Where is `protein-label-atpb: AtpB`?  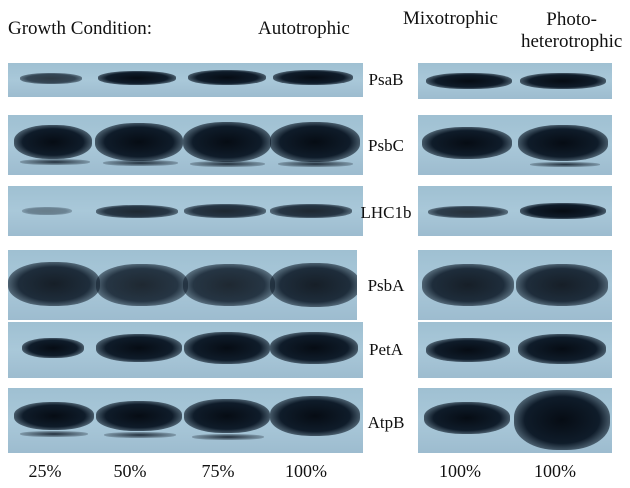 protein-label-atpb: AtpB is located at coordinates (386, 422).